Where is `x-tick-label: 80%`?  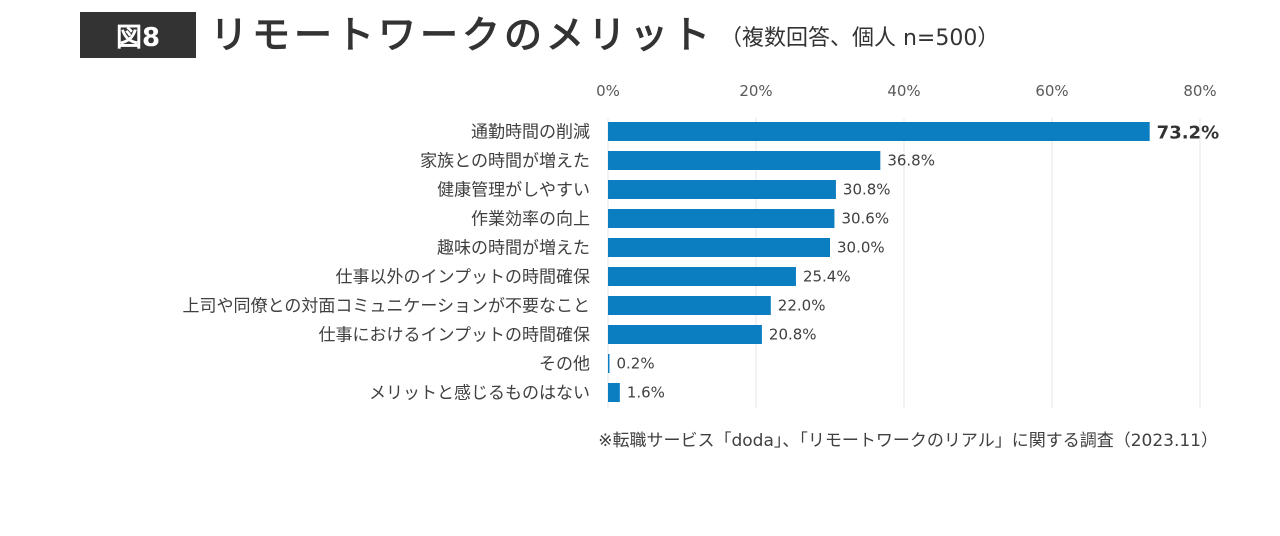 x-tick-label: 80% is located at coordinates (1199, 91).